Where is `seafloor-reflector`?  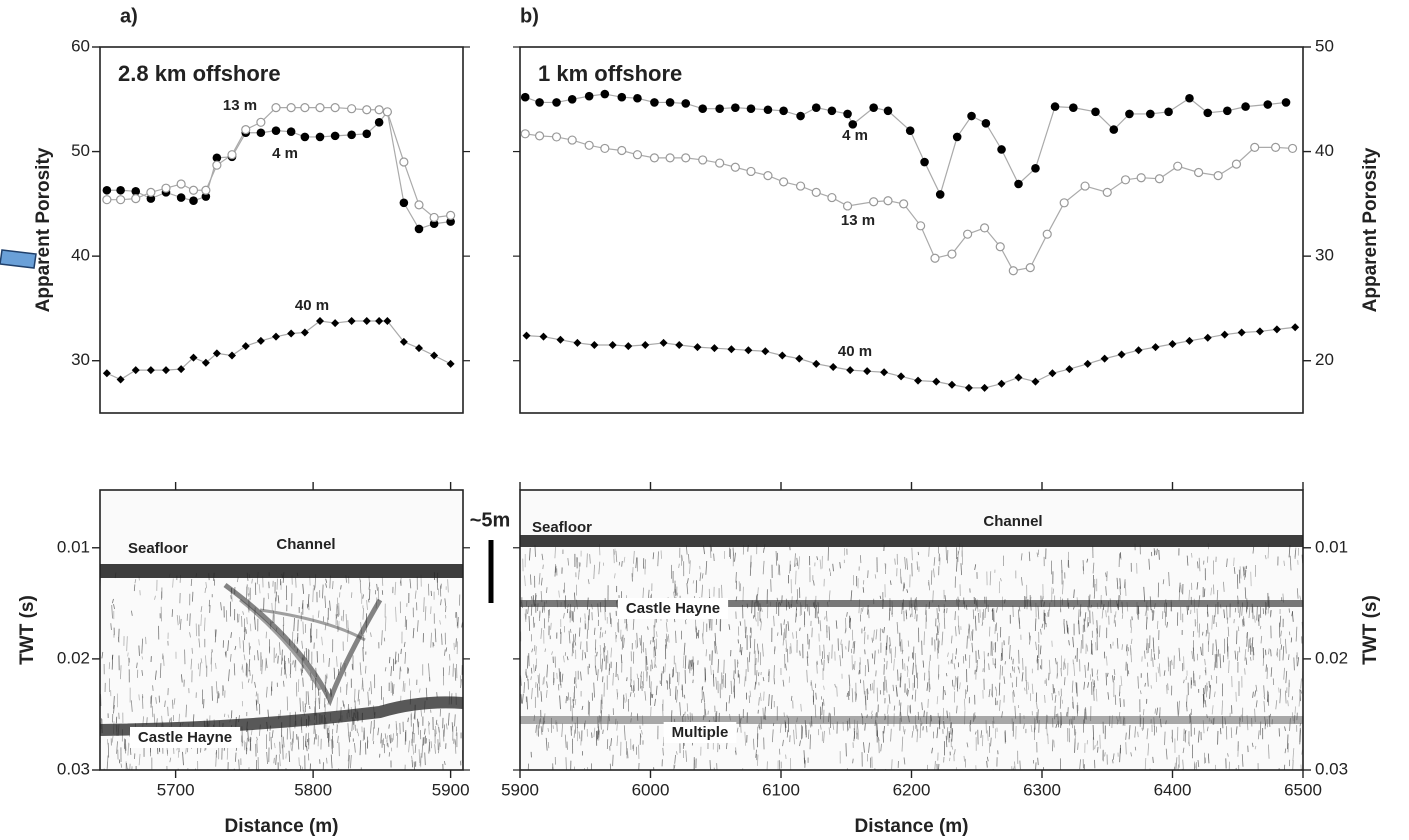 seafloor-reflector is located at coordinates (281, 571).